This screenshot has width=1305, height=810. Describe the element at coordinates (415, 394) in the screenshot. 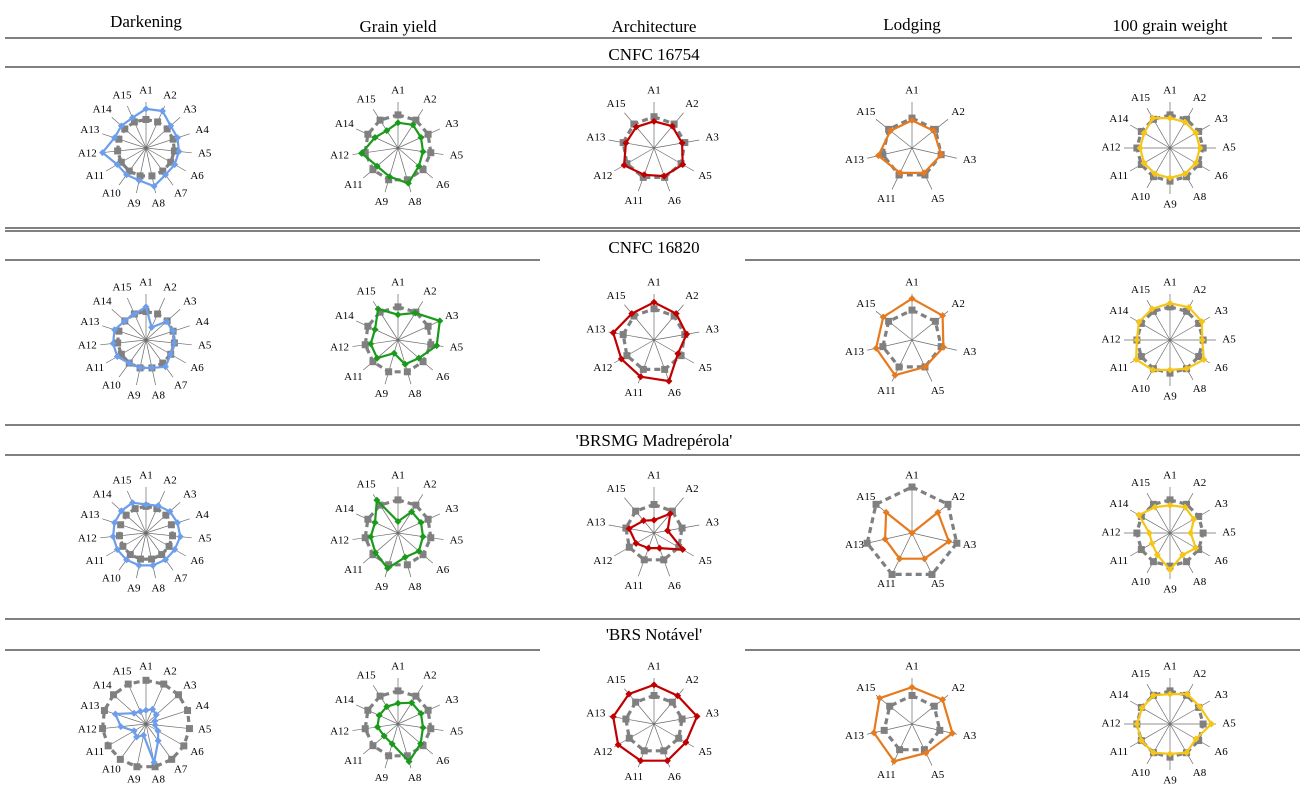

I see `axis-label: A8` at that location.